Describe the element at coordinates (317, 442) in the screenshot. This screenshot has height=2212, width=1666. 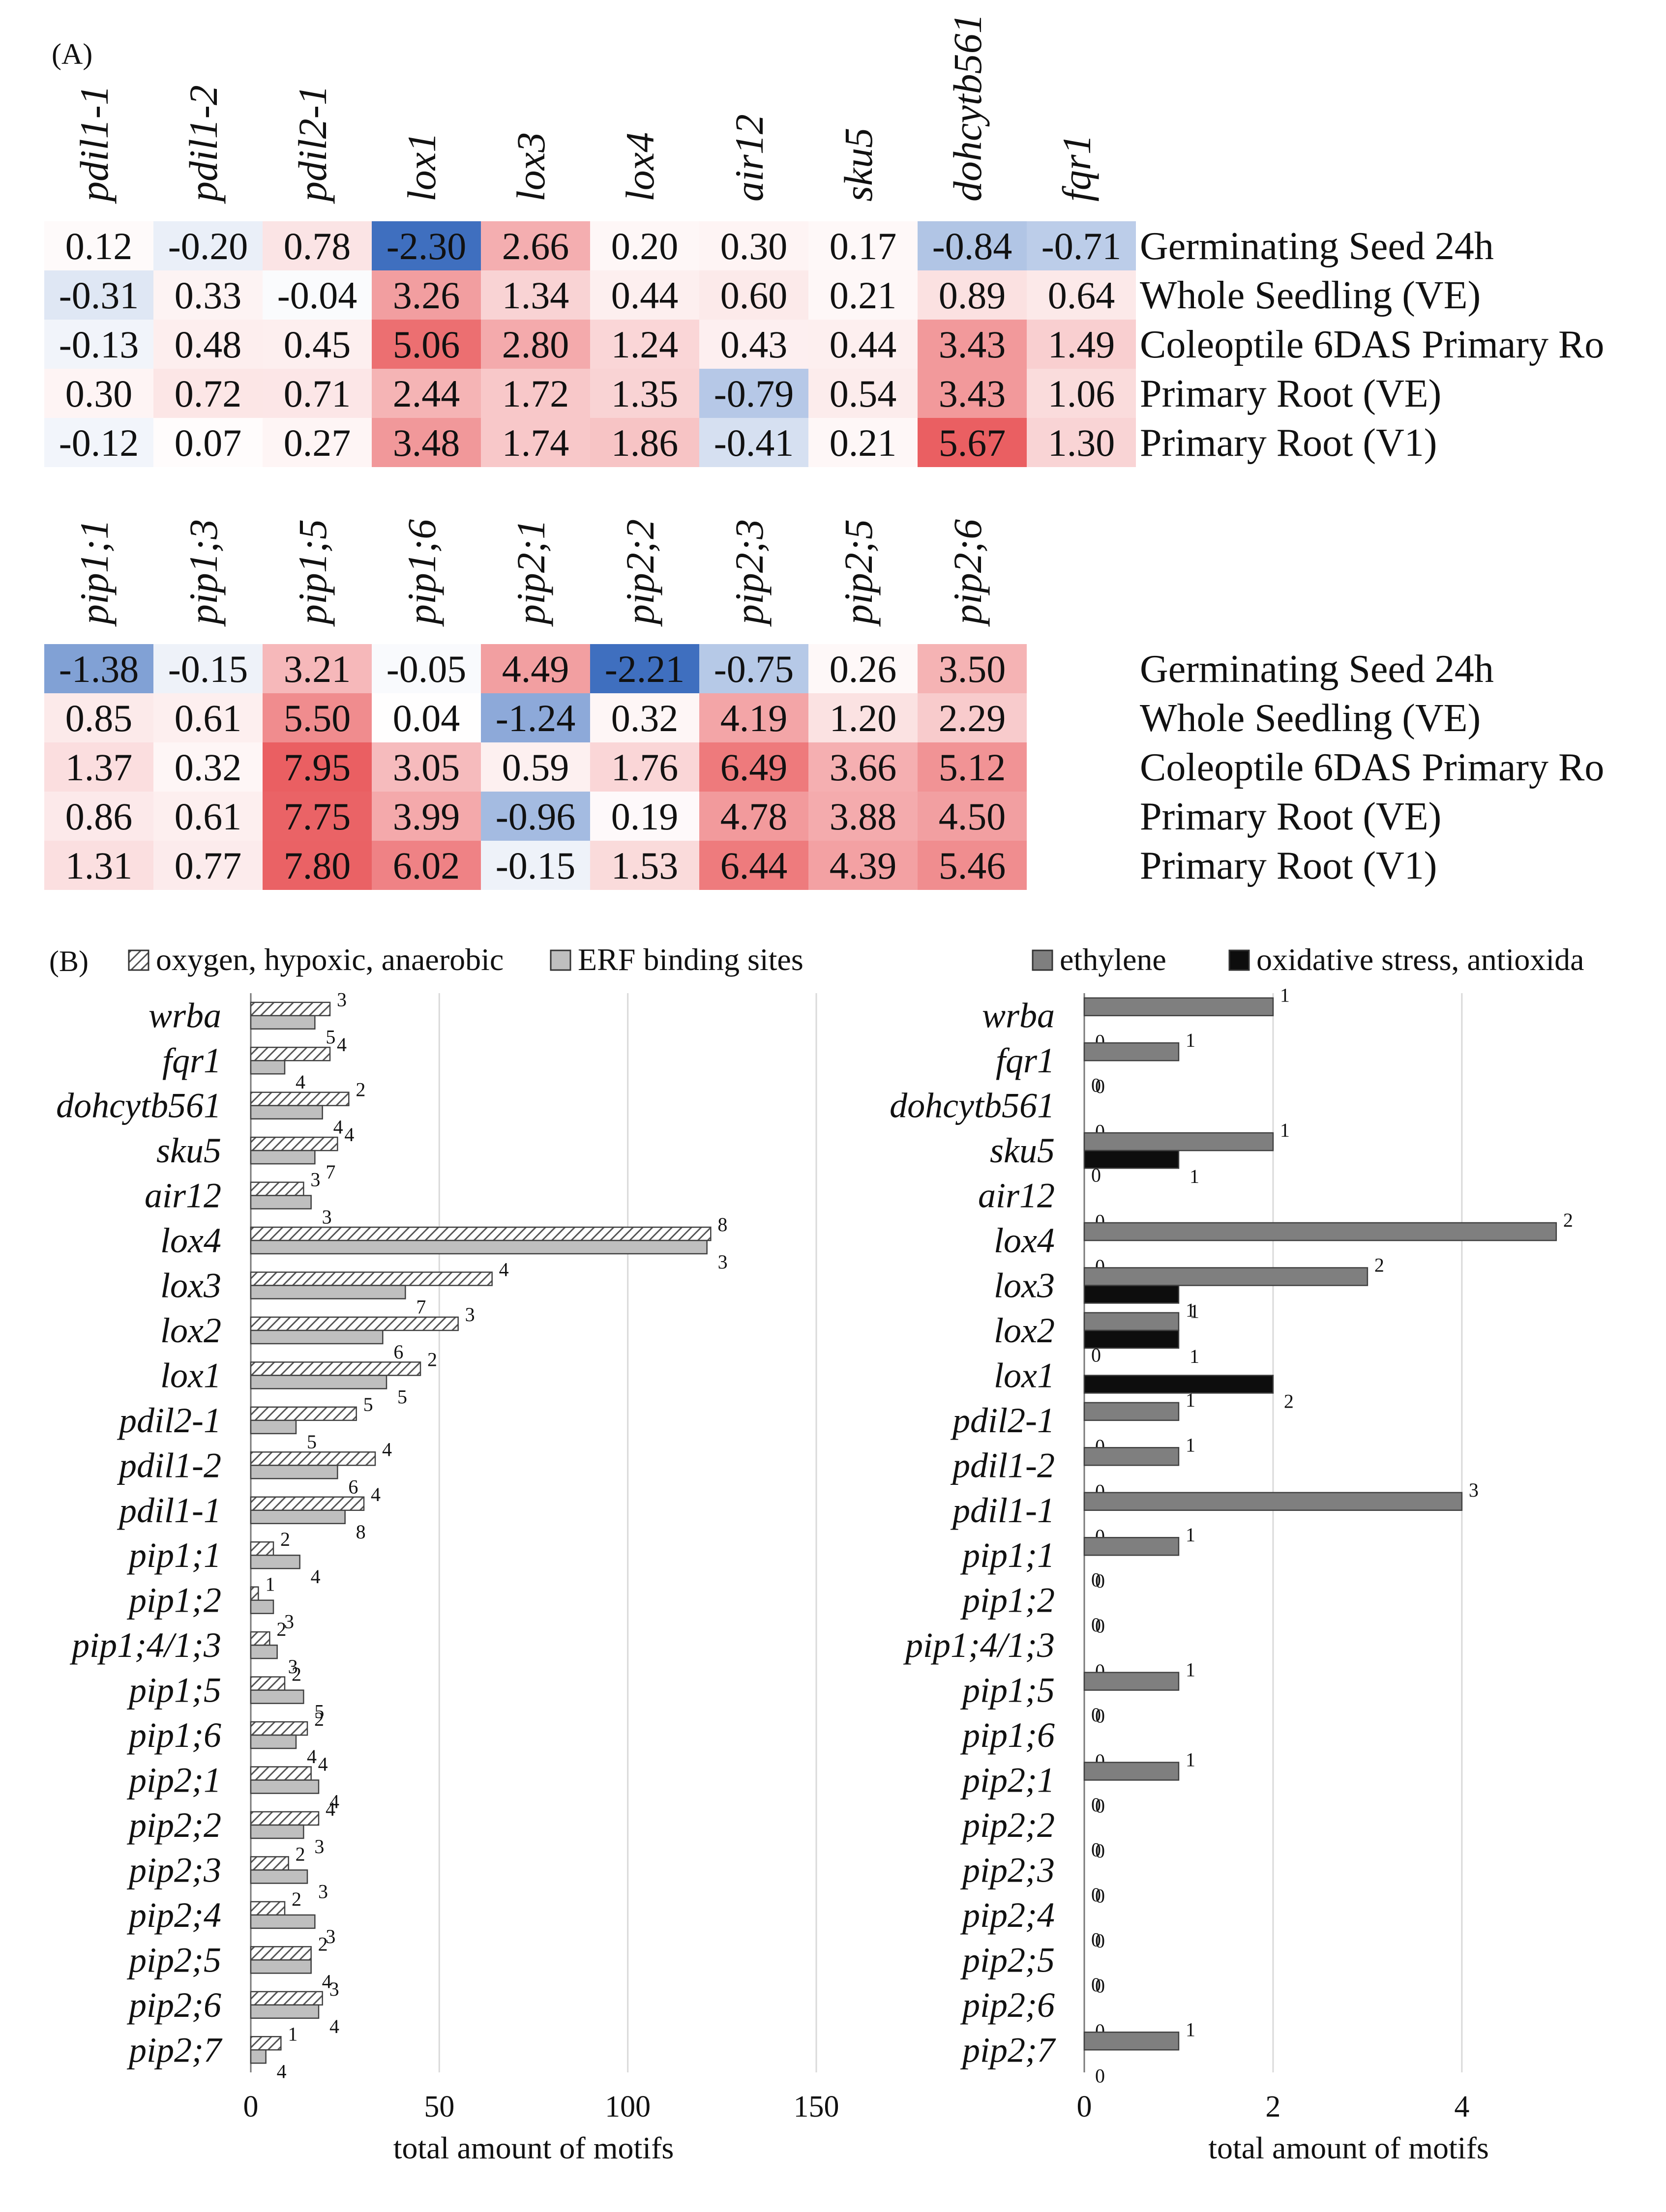
I see `heatmap-cell-value: 0.27` at that location.